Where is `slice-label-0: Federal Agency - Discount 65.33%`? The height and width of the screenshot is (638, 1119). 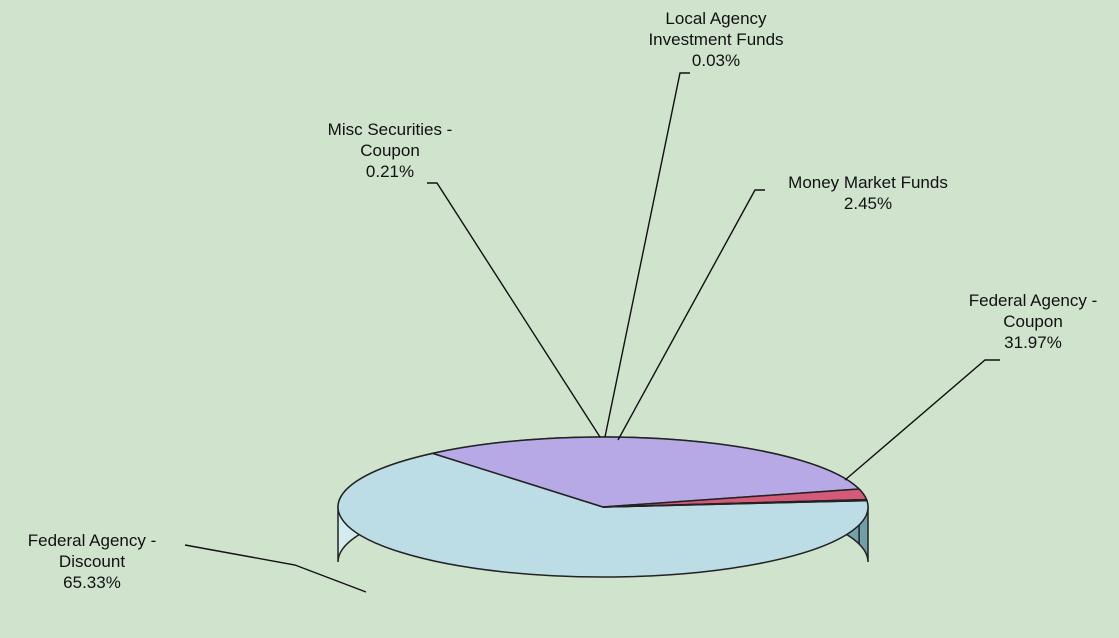
slice-label-0: Federal Agency - Discount 65.33% is located at coordinates (92, 561).